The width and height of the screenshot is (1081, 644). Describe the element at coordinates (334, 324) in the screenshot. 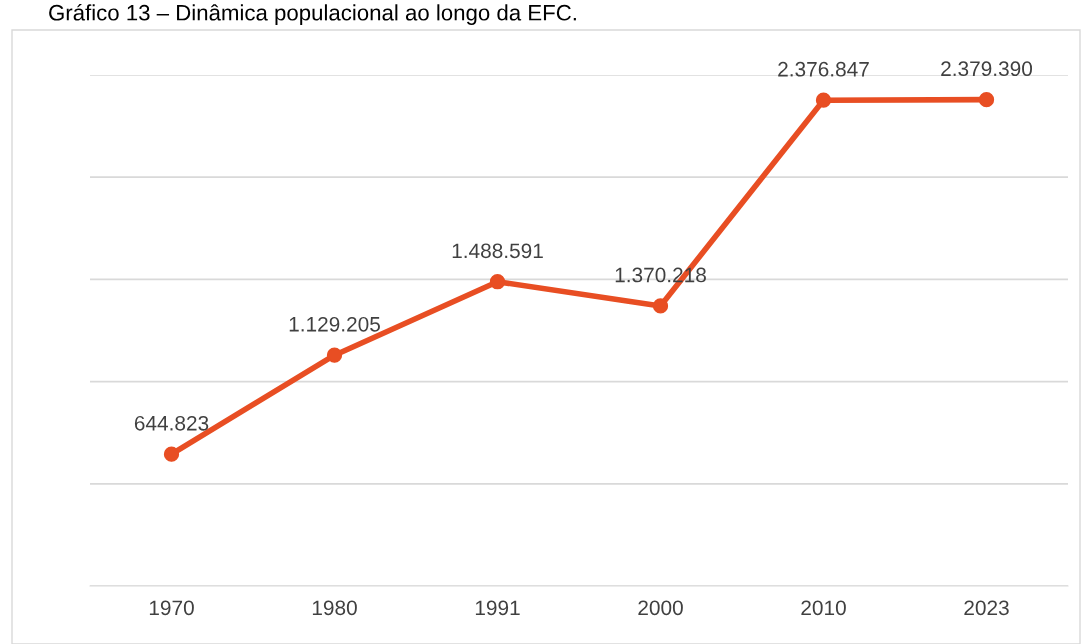

I see `data-label: 1.129.205` at that location.